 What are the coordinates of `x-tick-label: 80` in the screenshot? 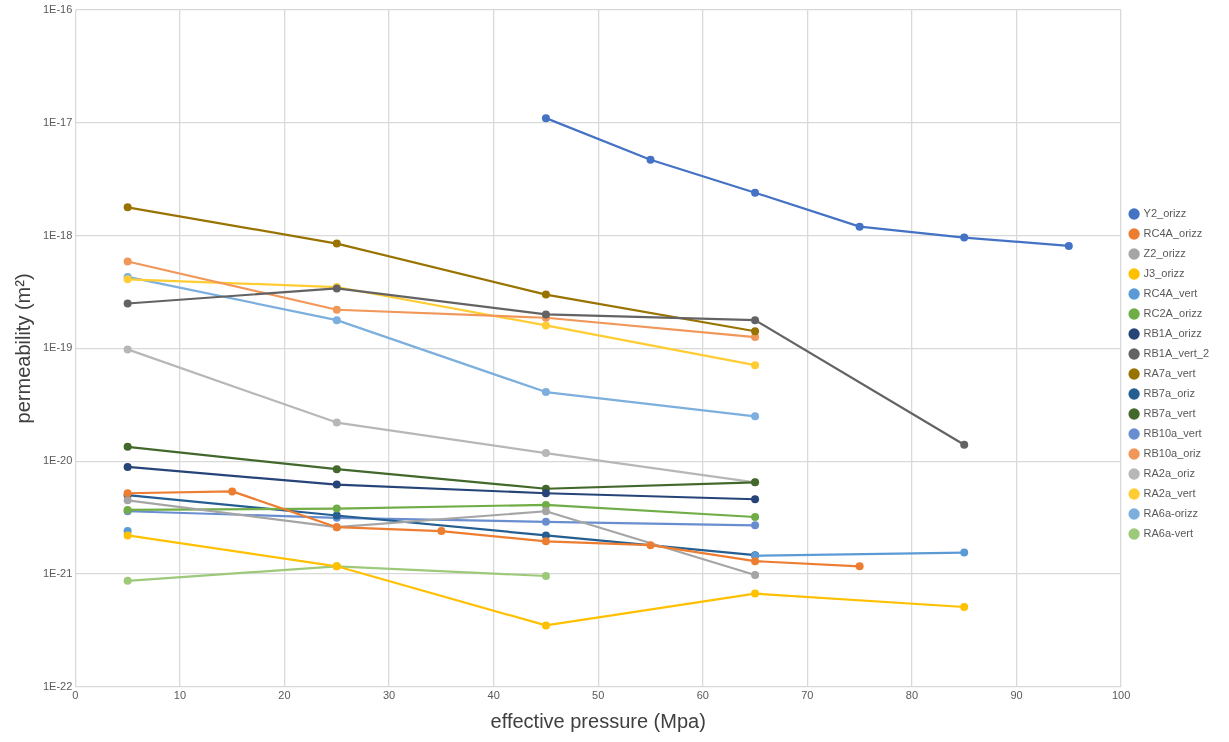 It's located at (912, 695).